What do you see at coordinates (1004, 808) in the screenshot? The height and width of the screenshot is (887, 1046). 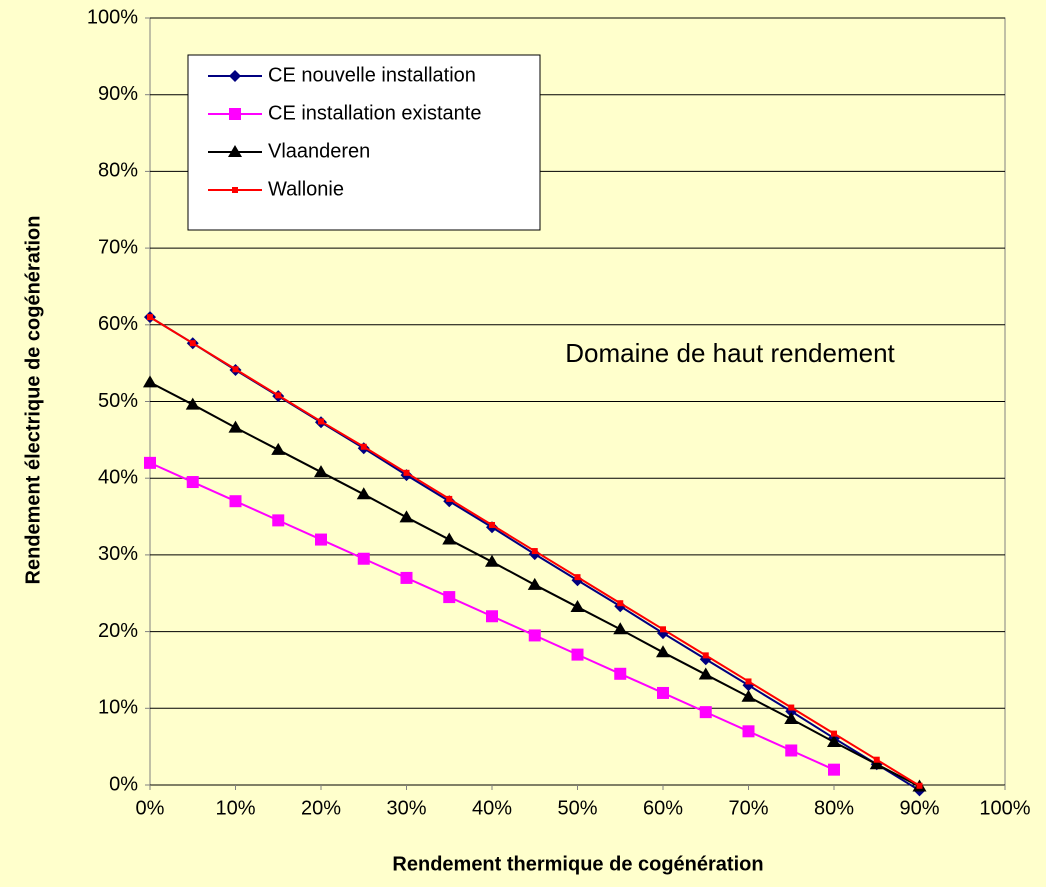 I see `x-tick-label: 100%` at bounding box center [1004, 808].